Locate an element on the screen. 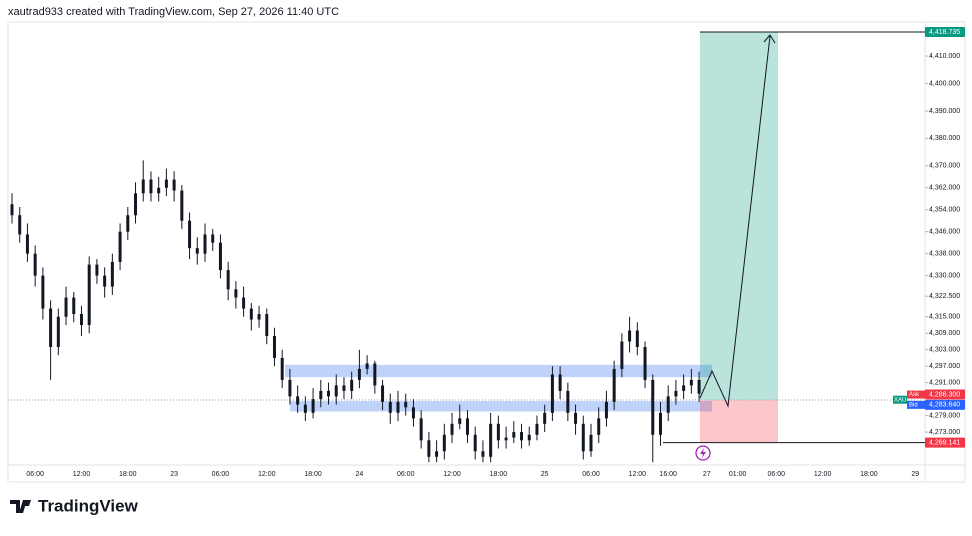 The height and width of the screenshot is (536, 972). bid-price-label: 4,283.640 is located at coordinates (944, 405).